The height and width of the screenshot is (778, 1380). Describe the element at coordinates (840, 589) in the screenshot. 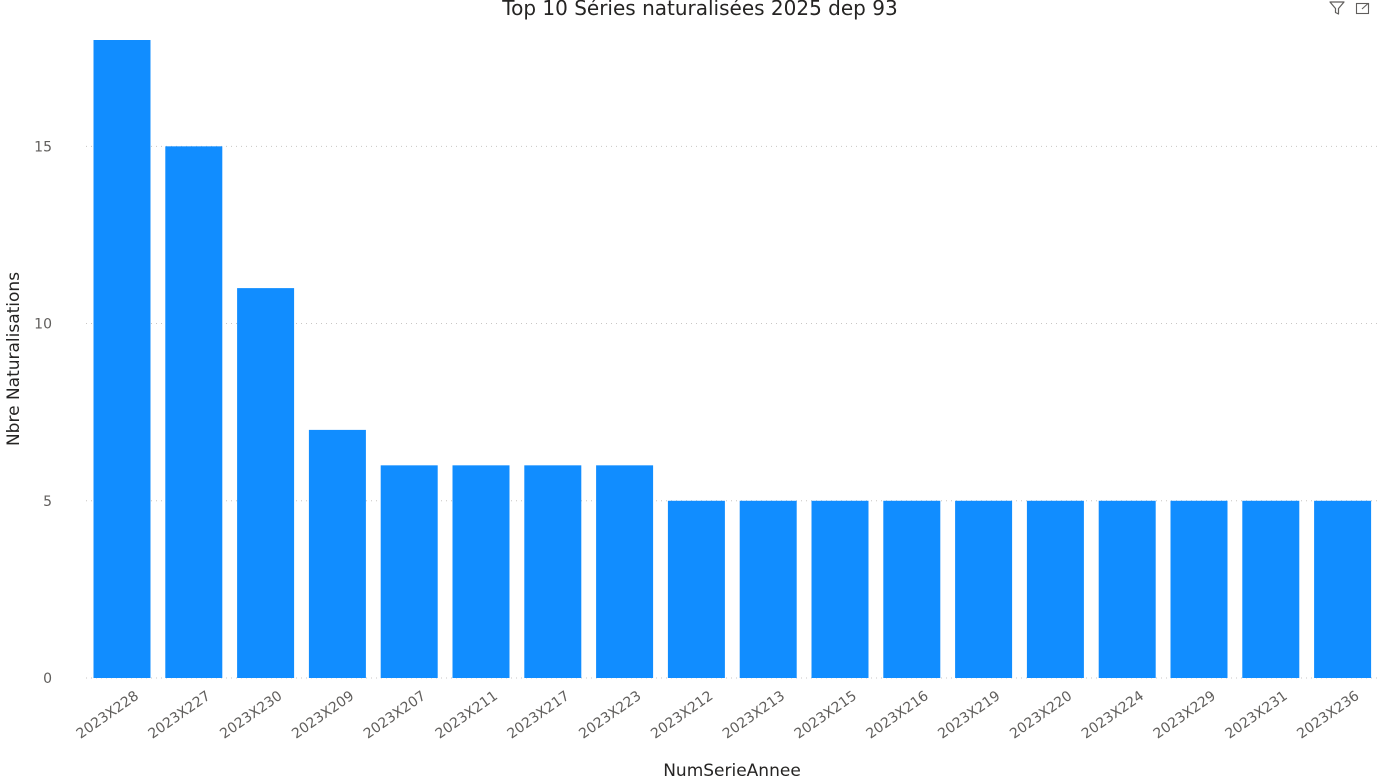

I see `bar-2023X215` at that location.